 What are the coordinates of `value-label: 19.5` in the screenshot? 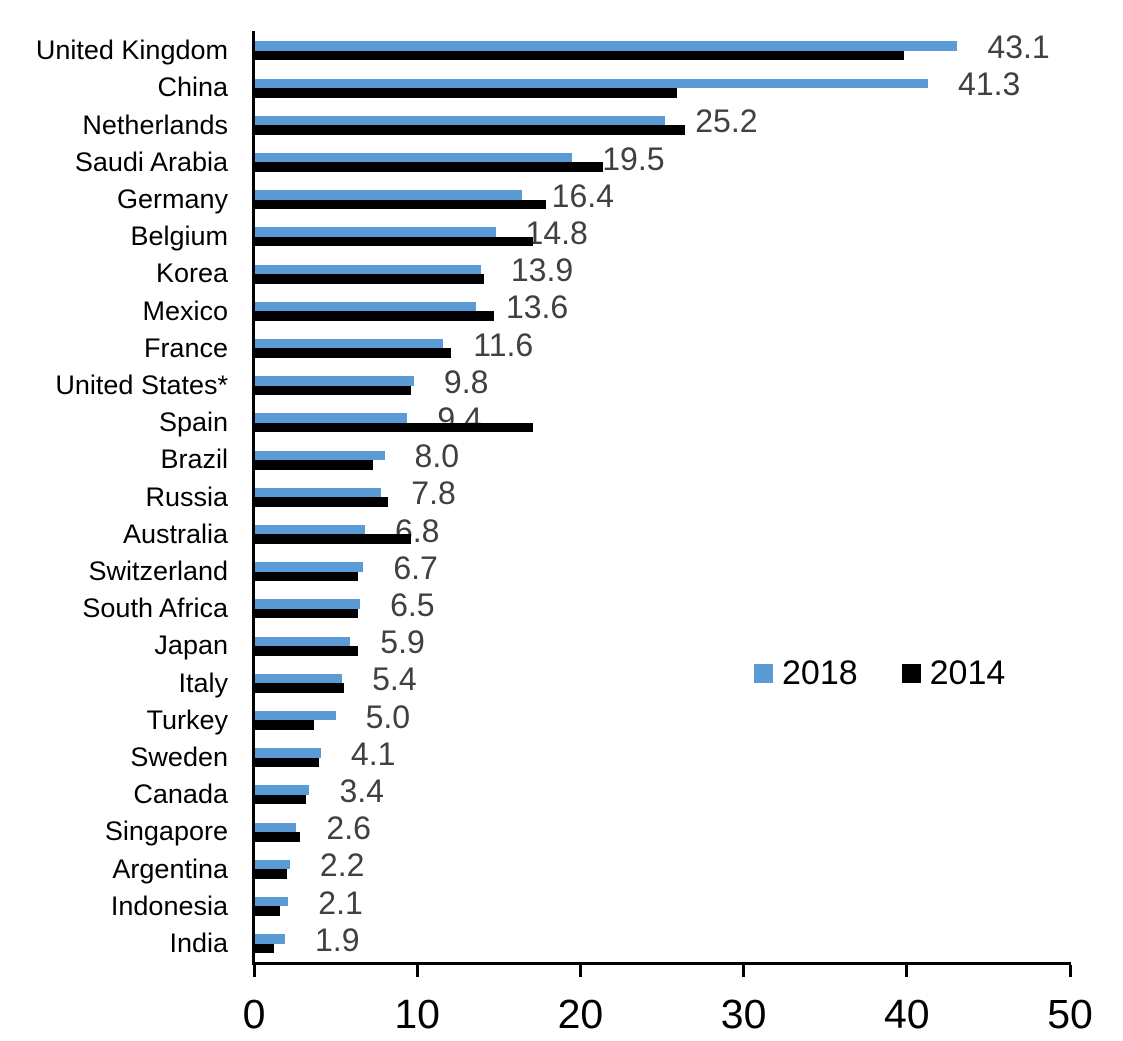 It's located at (633, 158).